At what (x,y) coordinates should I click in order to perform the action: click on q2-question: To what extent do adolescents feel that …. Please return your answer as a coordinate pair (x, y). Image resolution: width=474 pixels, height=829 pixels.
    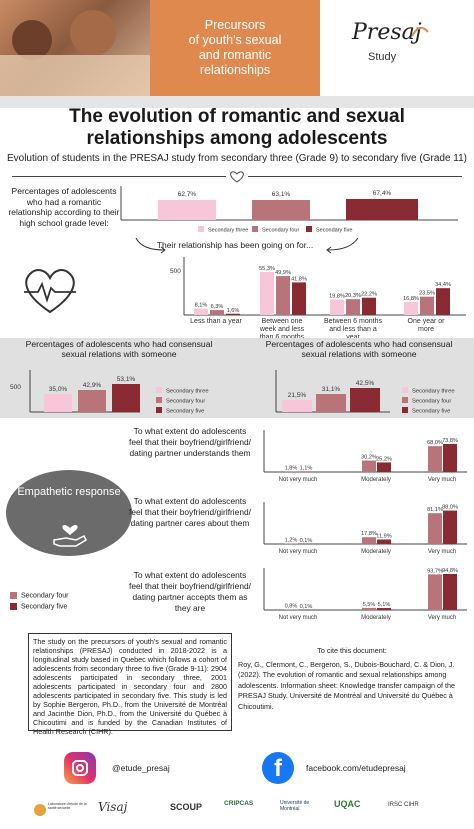
    Looking at the image, I should click on (190, 512).